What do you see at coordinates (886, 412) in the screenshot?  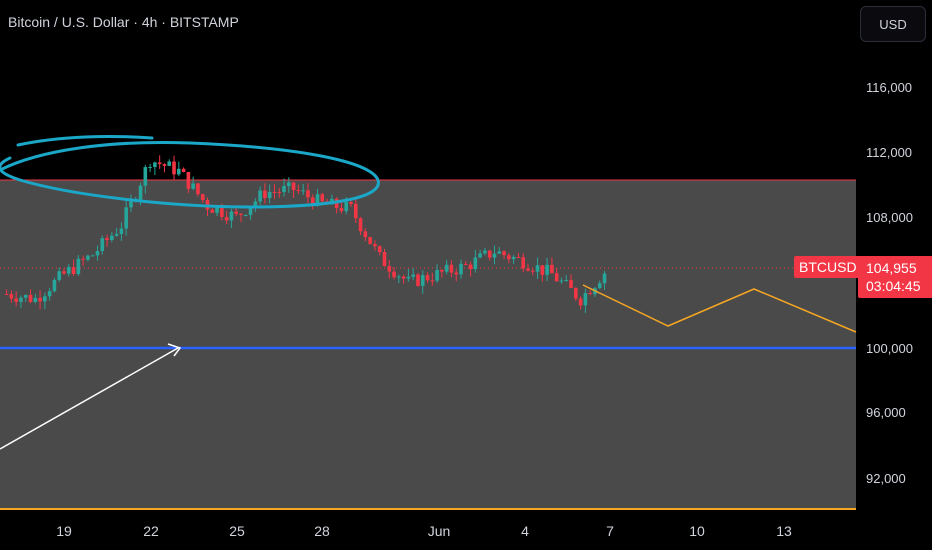 I see `price-tick: 96,000` at bounding box center [886, 412].